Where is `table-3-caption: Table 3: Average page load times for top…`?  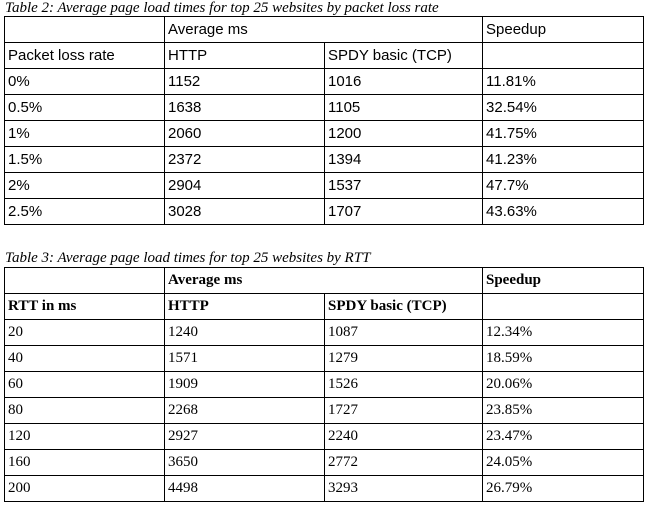 table-3-caption: Table 3: Average page load times for top… is located at coordinates (188, 258).